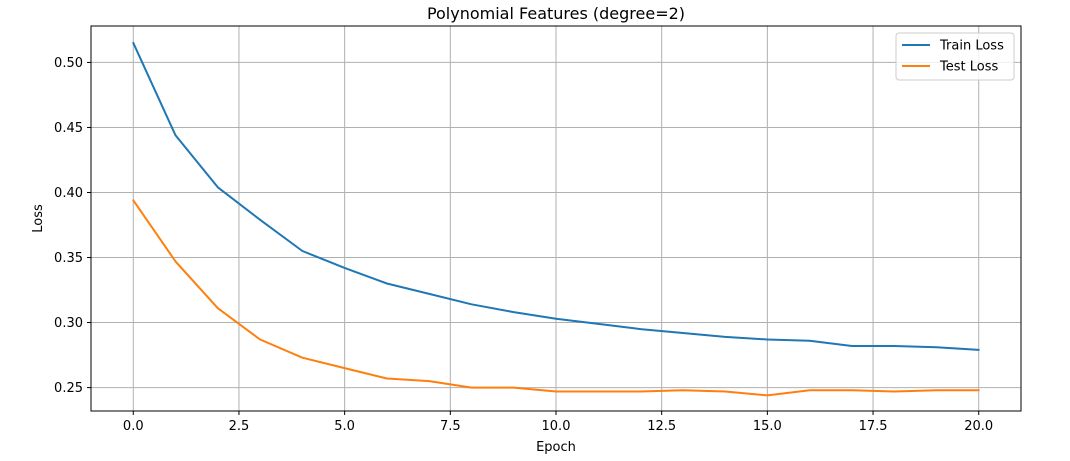 The image size is (1070, 461). Describe the element at coordinates (68, 128) in the screenshot. I see `y-tick-label: 0.45` at that location.